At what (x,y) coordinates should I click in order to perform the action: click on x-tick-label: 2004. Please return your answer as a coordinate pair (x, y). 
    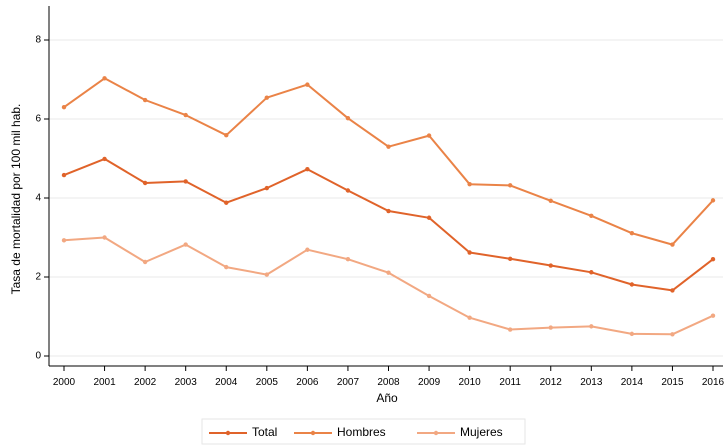
    Looking at the image, I should click on (226, 382).